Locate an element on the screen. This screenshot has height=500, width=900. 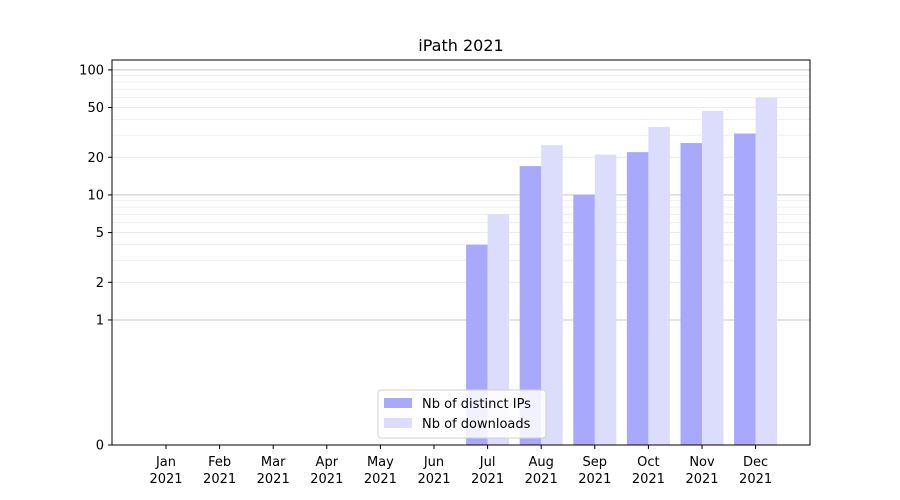
y-tick-label: 10 is located at coordinates (95, 195).